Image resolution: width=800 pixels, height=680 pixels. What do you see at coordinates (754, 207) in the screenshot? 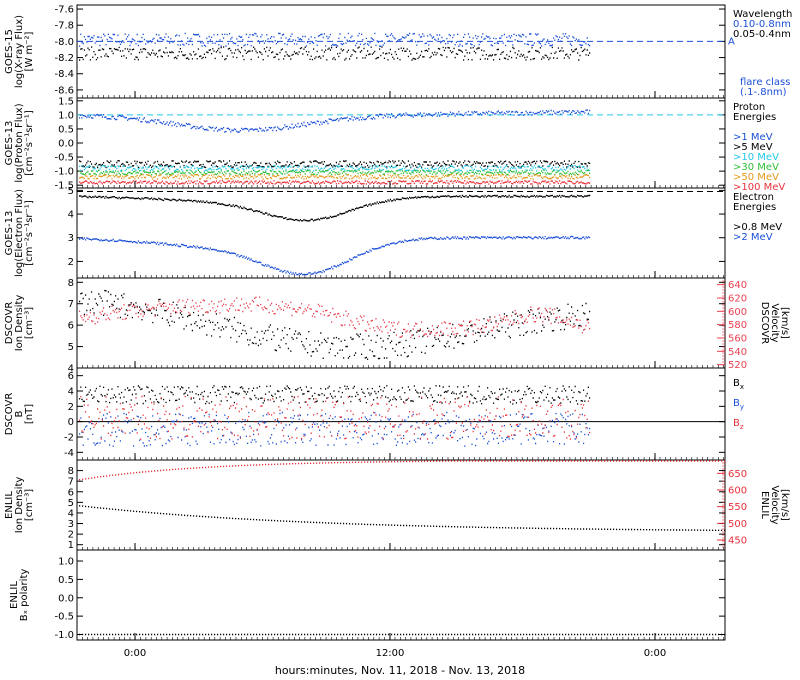
I see `legend-title-goes13-electron: Energies` at bounding box center [754, 207].